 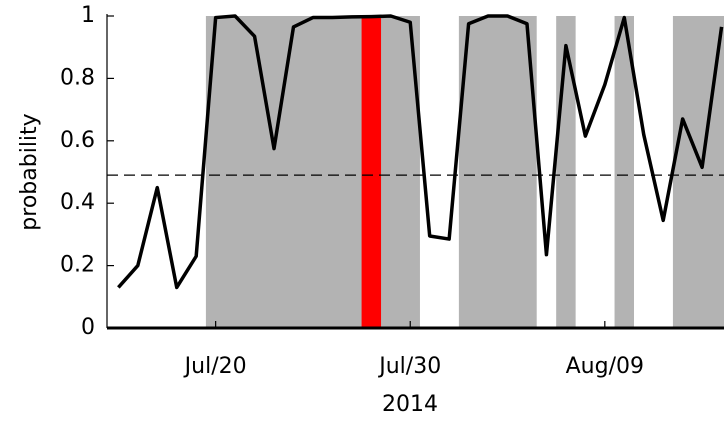 I want to click on highlight-region, so click(x=371, y=172).